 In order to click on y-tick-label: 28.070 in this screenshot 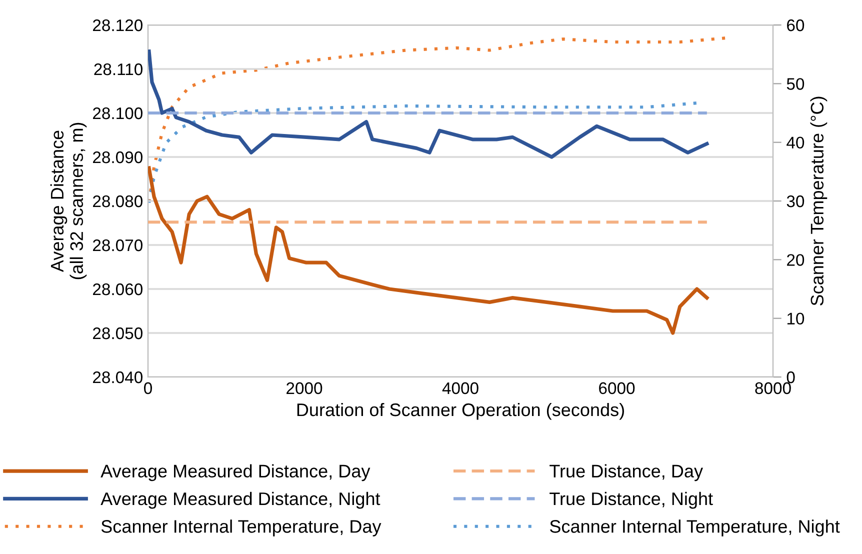, I will do `click(117, 245)`.